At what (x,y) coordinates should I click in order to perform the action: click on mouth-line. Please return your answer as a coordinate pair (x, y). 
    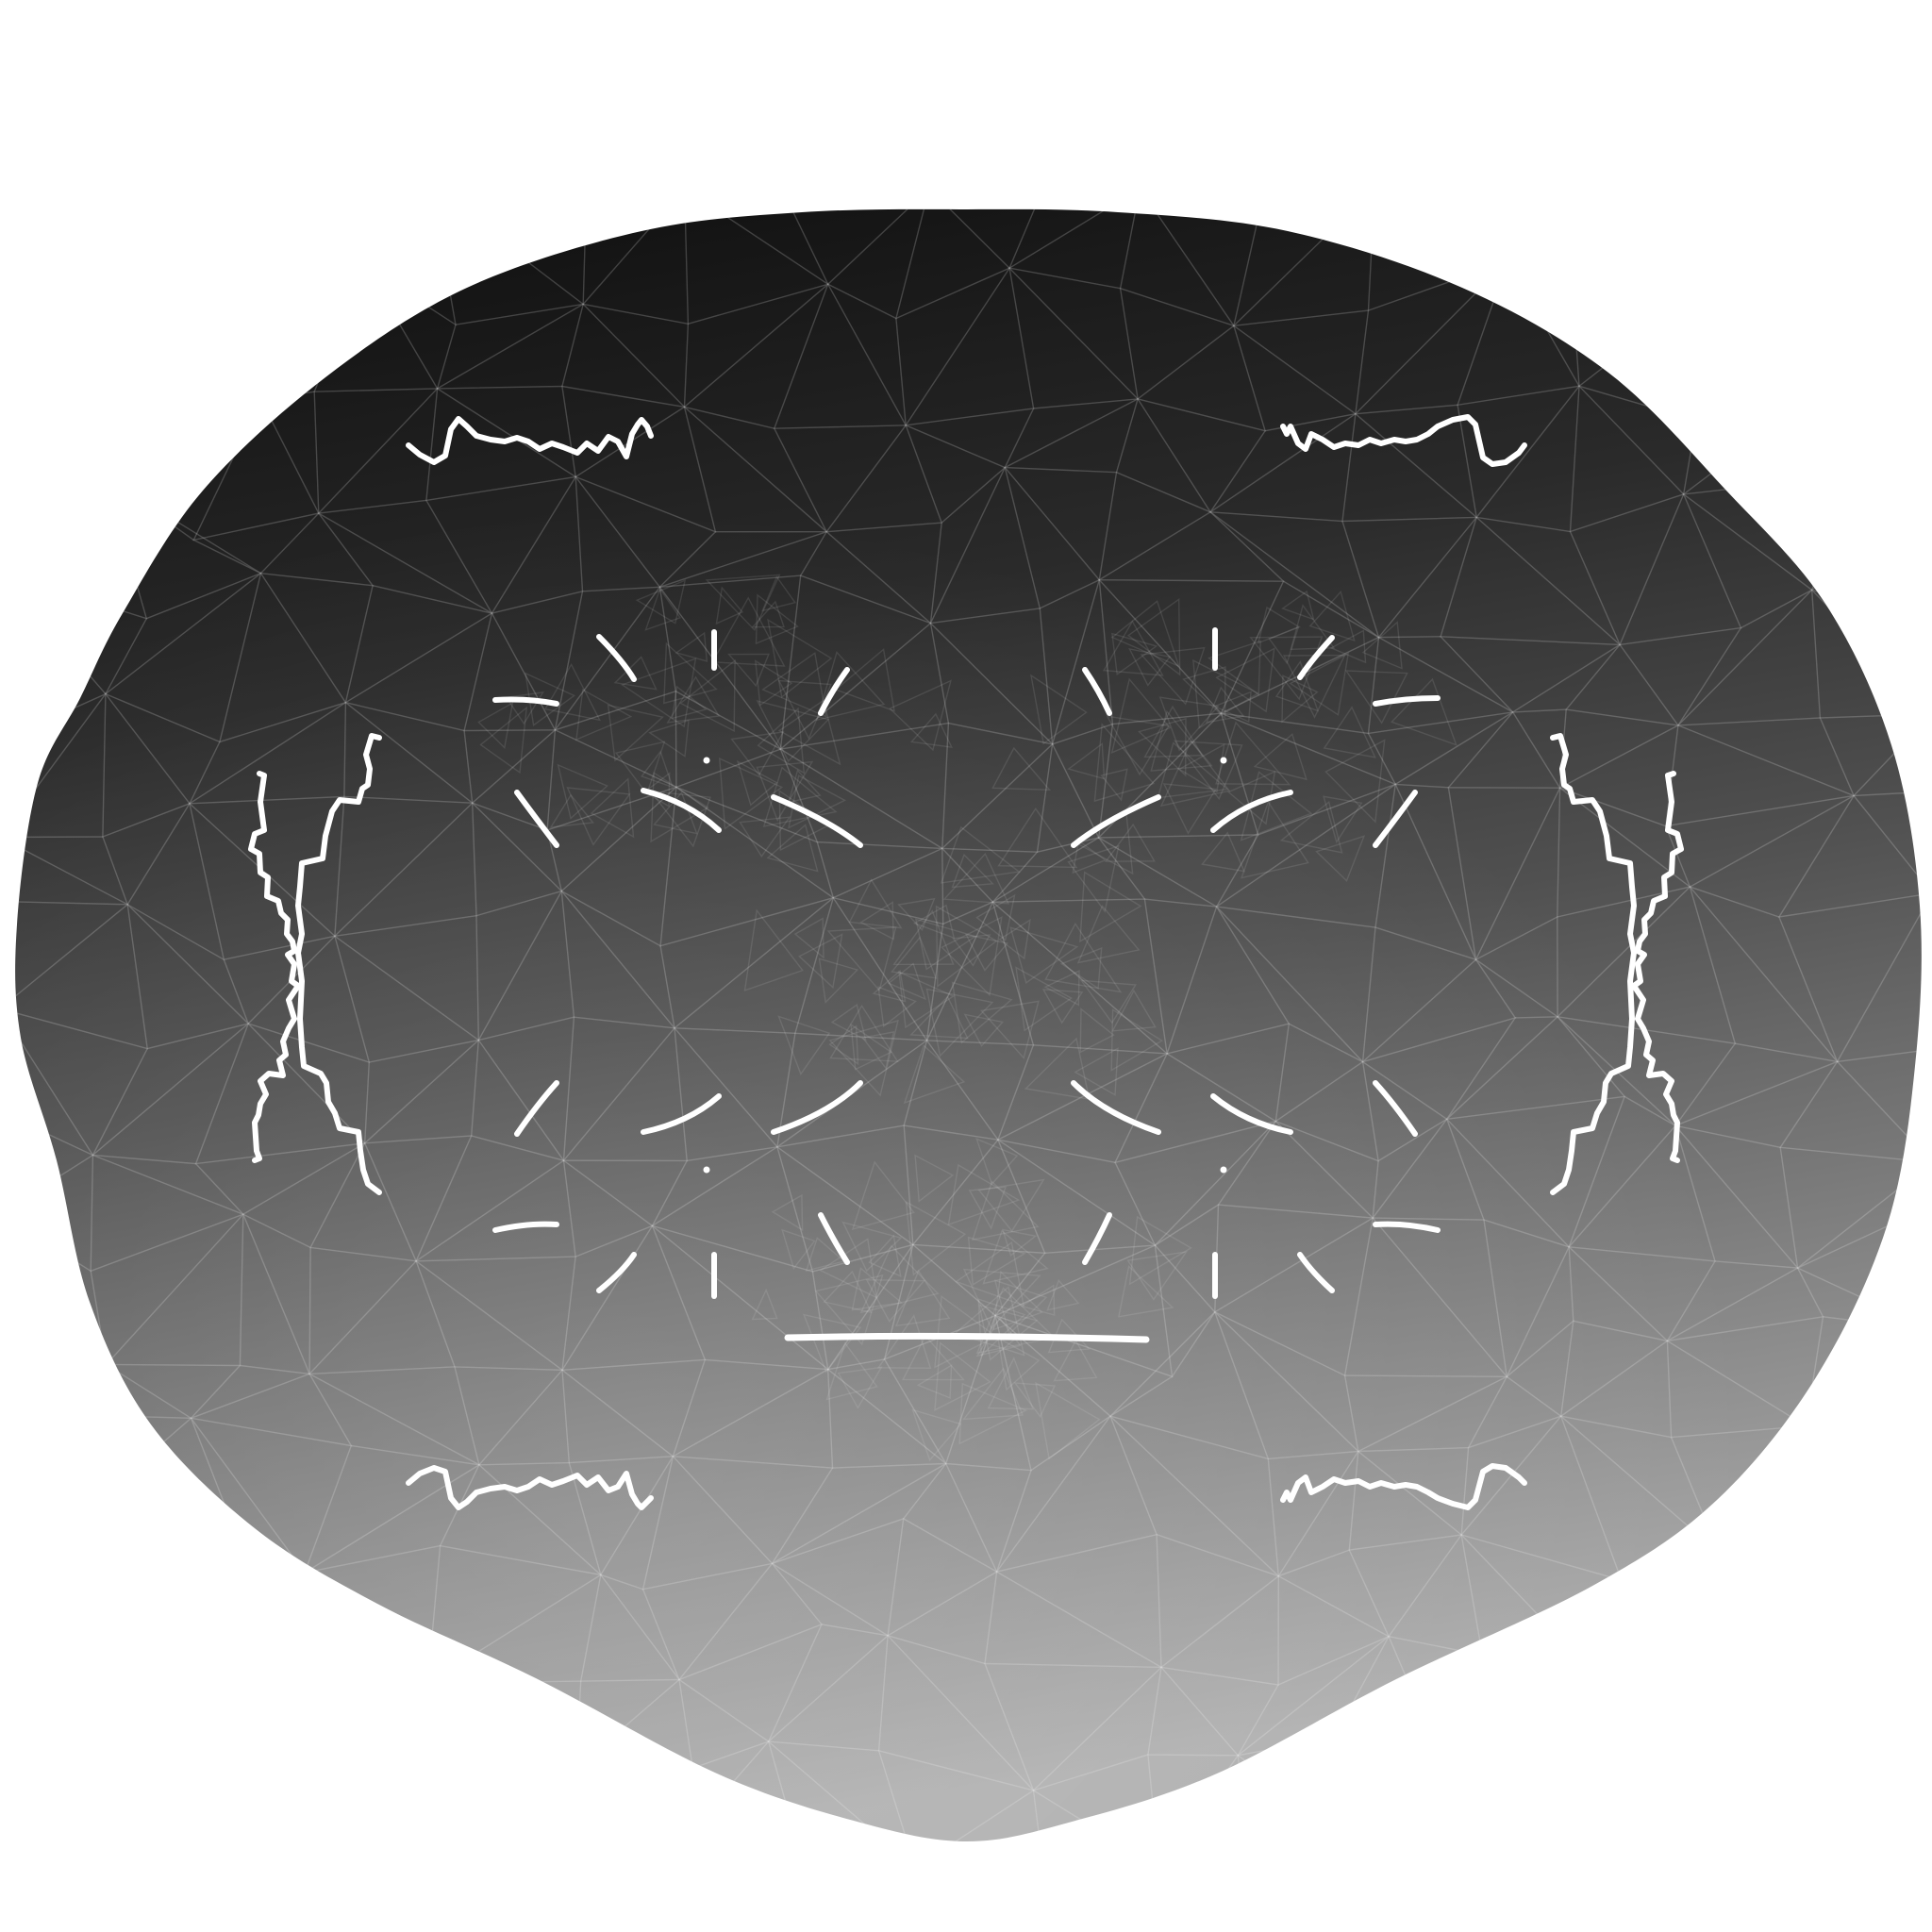
    Looking at the image, I should click on (967, 1337).